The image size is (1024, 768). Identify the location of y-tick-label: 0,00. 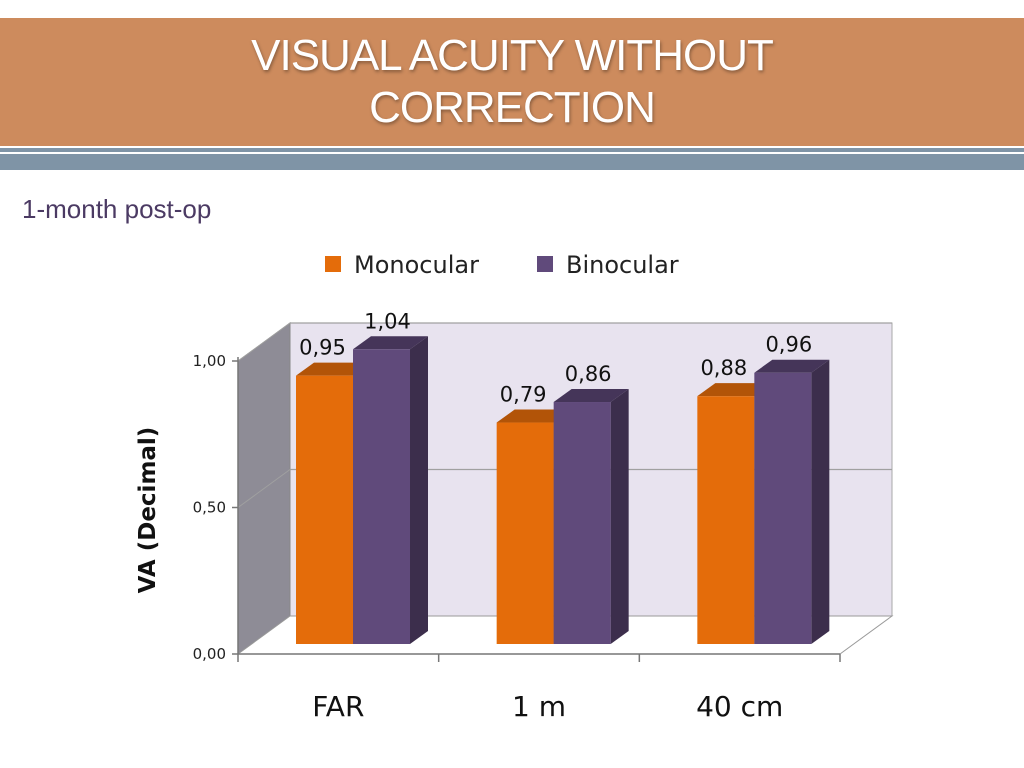
(209, 654).